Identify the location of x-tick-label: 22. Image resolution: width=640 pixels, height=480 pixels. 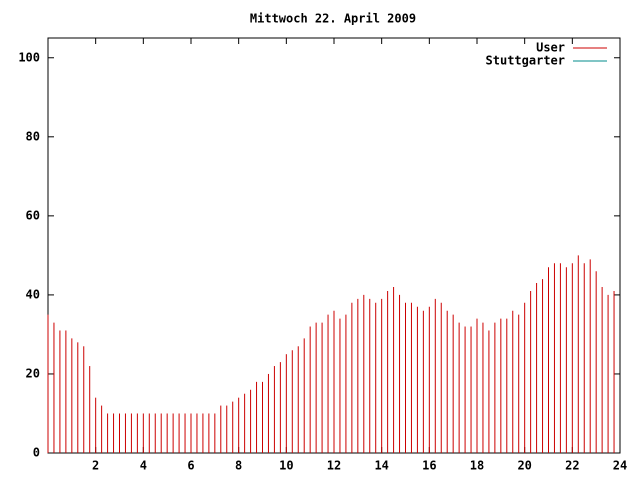
(572, 466).